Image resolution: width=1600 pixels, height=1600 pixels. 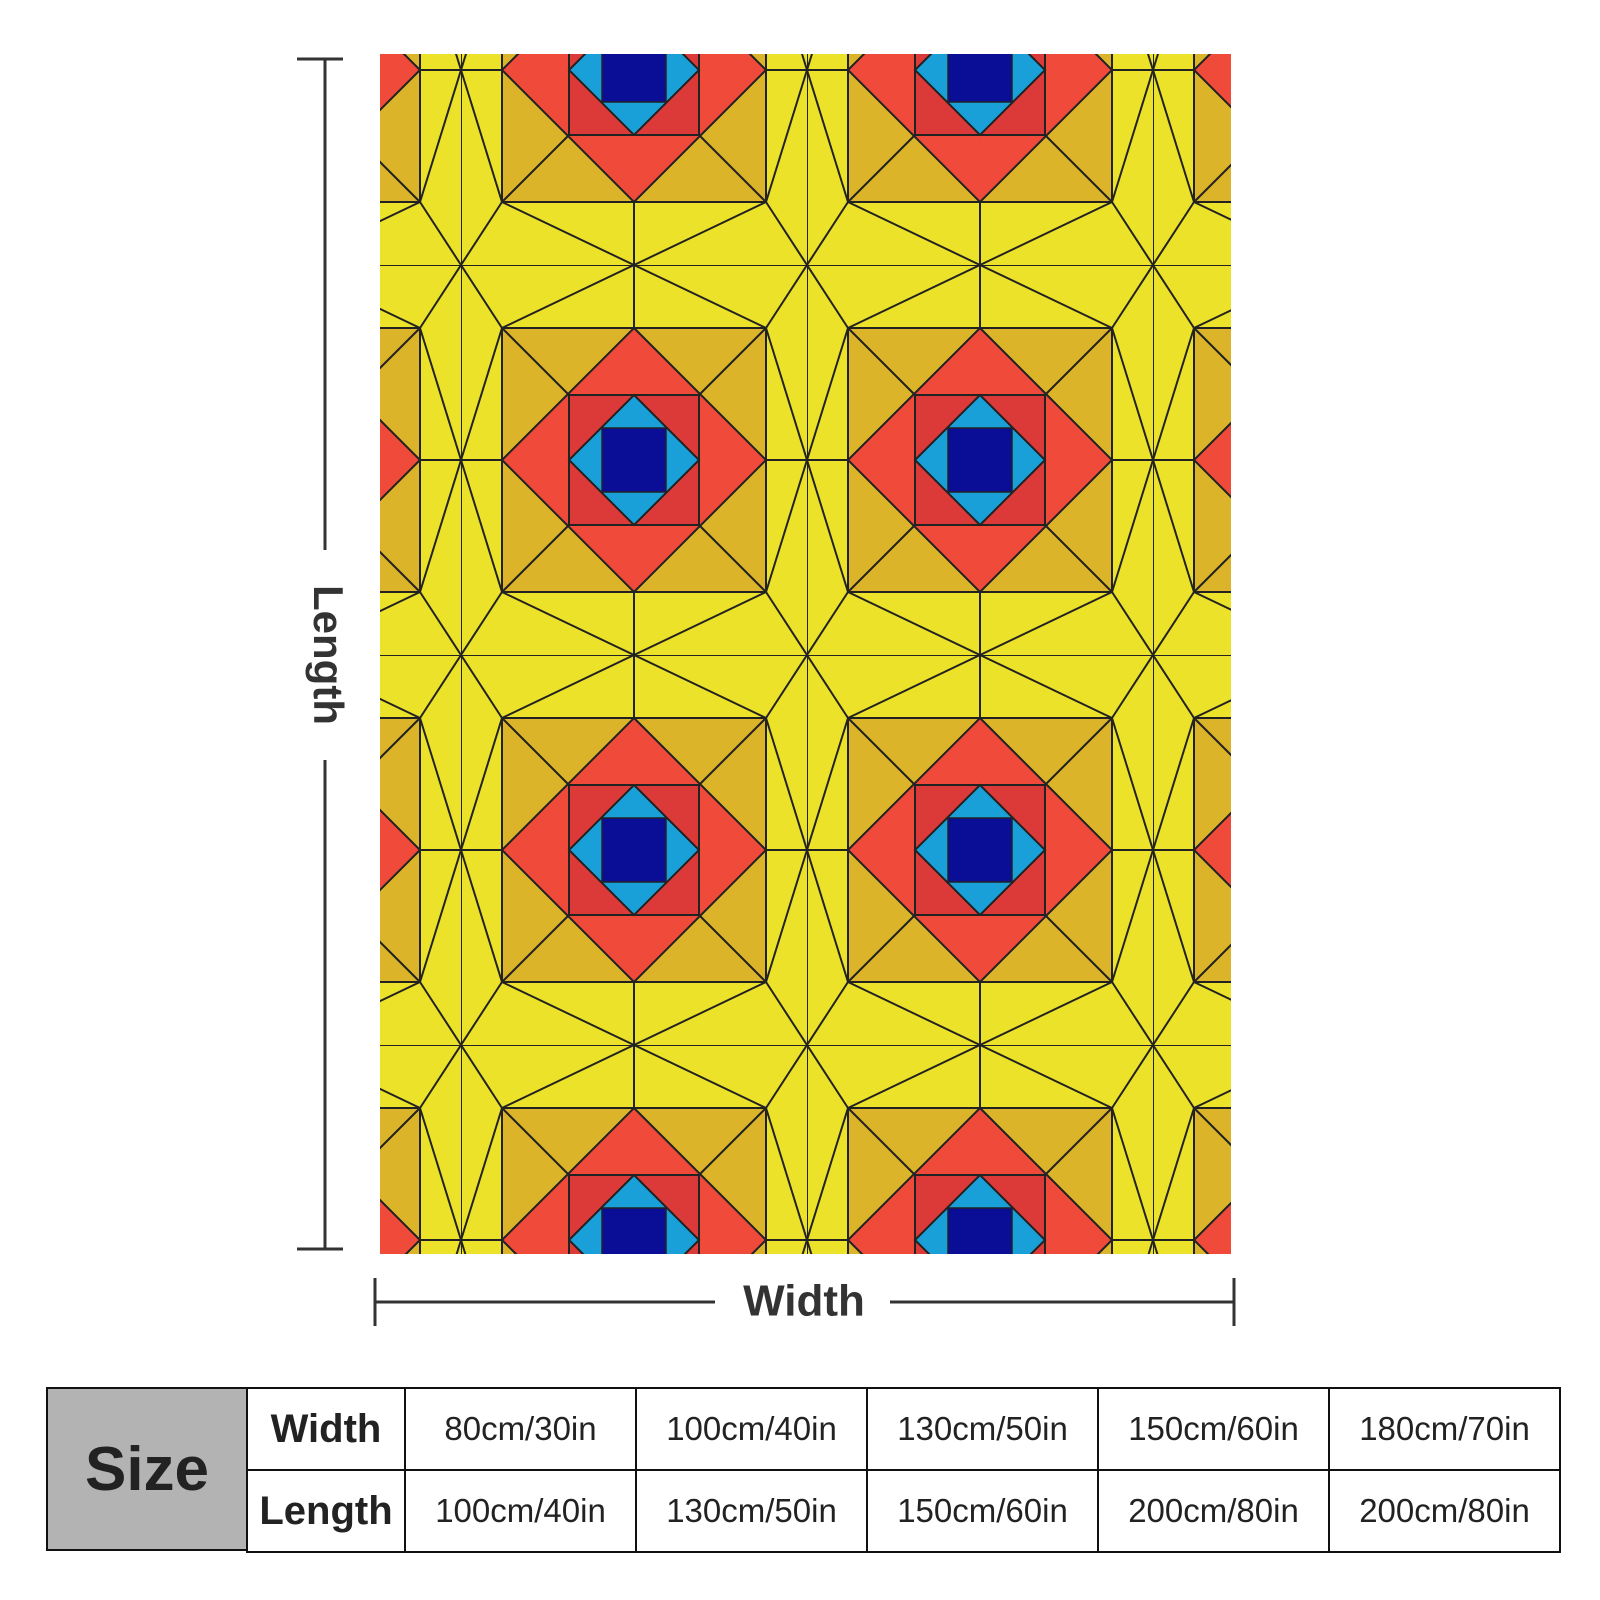 I want to click on row-header: Width, so click(x=326, y=1429).